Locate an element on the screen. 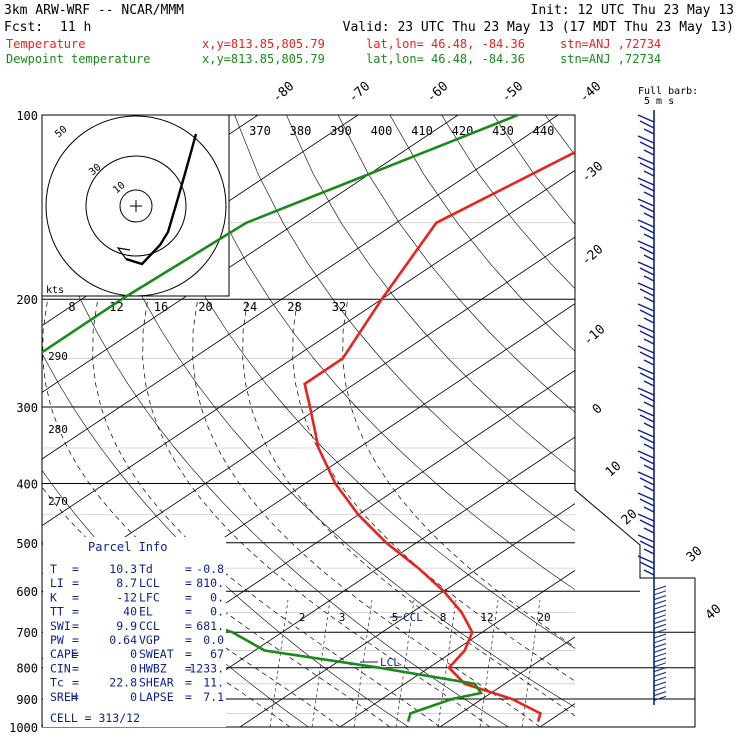 This screenshot has height=740, width=740. hodograph-ring is located at coordinates (136, 206).